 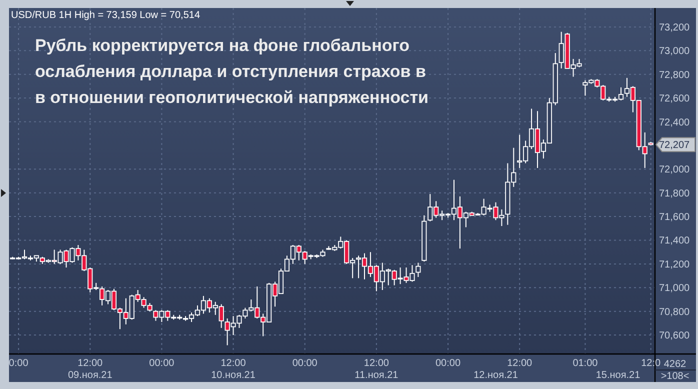 What do you see at coordinates (231, 71) in the screenshot?
I see `text: Рубль корректируется на фоне глобального ослабления доллара и отступления страхов в в отношении геополитической напряженности` at bounding box center [231, 71].